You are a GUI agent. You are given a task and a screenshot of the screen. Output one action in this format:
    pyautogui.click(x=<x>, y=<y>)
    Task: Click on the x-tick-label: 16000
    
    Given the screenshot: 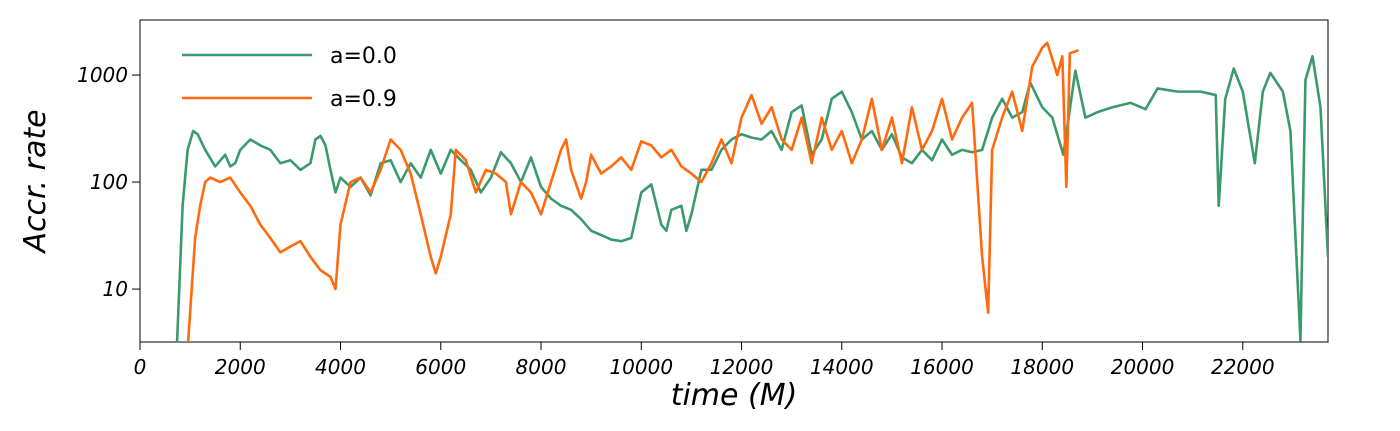 What is the action you would take?
    pyautogui.click(x=942, y=367)
    